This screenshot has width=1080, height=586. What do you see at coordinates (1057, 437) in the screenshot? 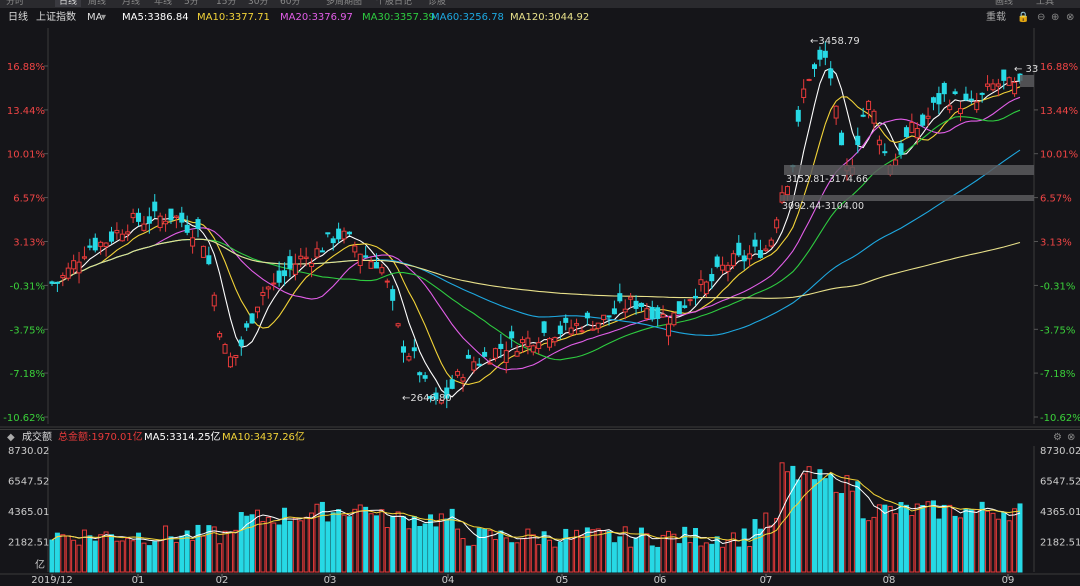
I see `settings-icon: ⚙` at bounding box center [1057, 437].